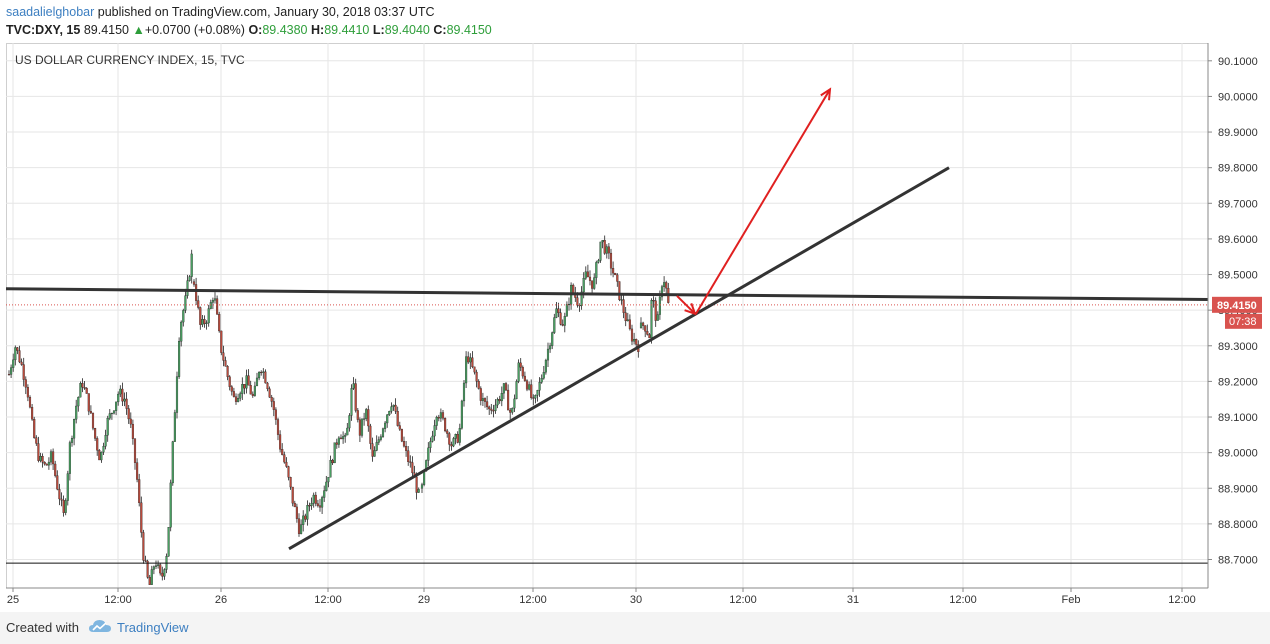 The width and height of the screenshot is (1270, 644). What do you see at coordinates (118, 600) in the screenshot?
I see `x-tick-label: 12:00` at bounding box center [118, 600].